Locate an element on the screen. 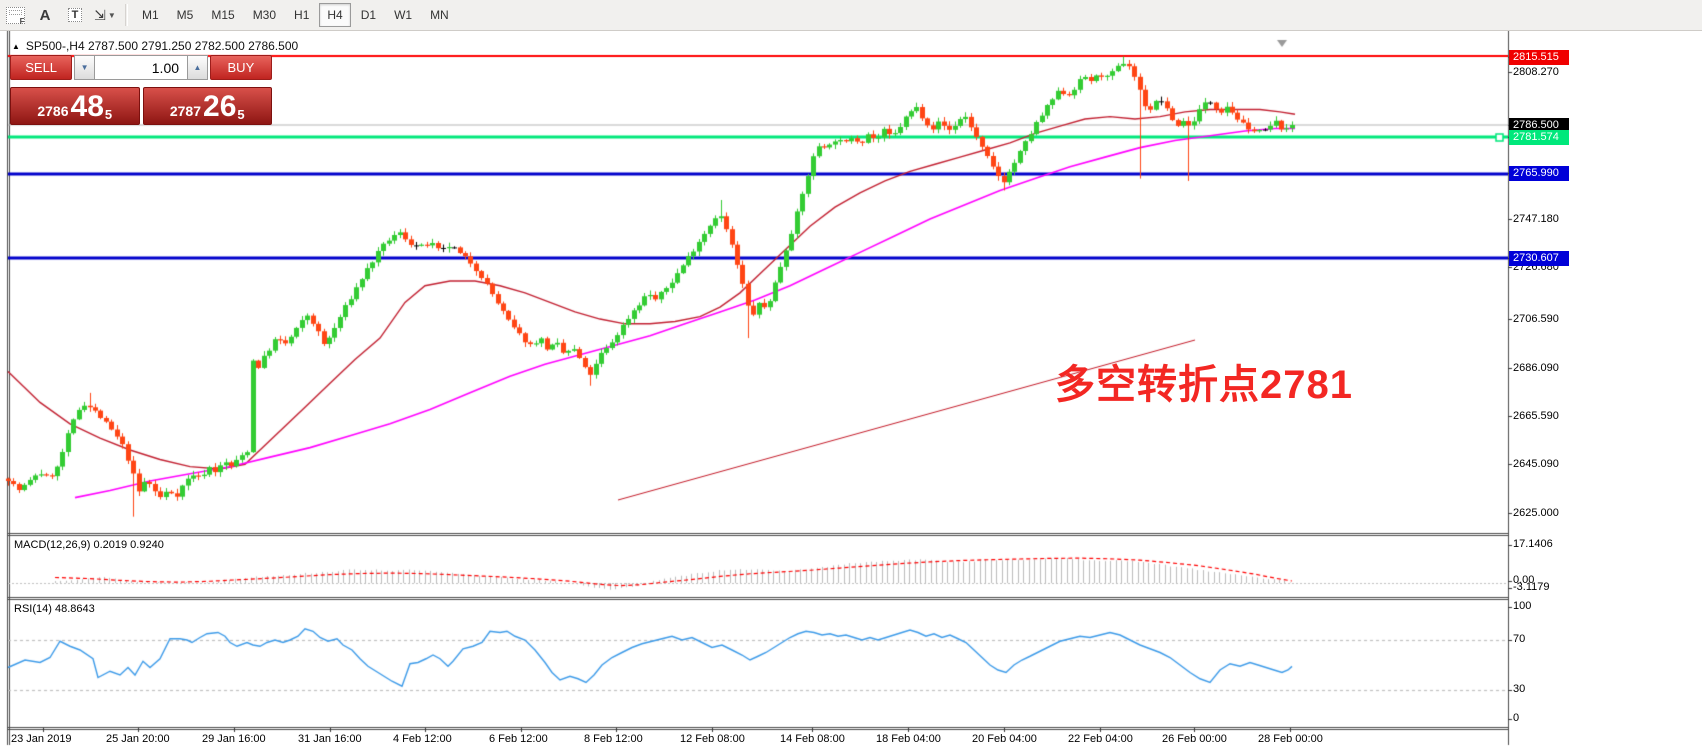 This screenshot has height=754, width=1702. text-label-tool-button: T is located at coordinates (75, 15).